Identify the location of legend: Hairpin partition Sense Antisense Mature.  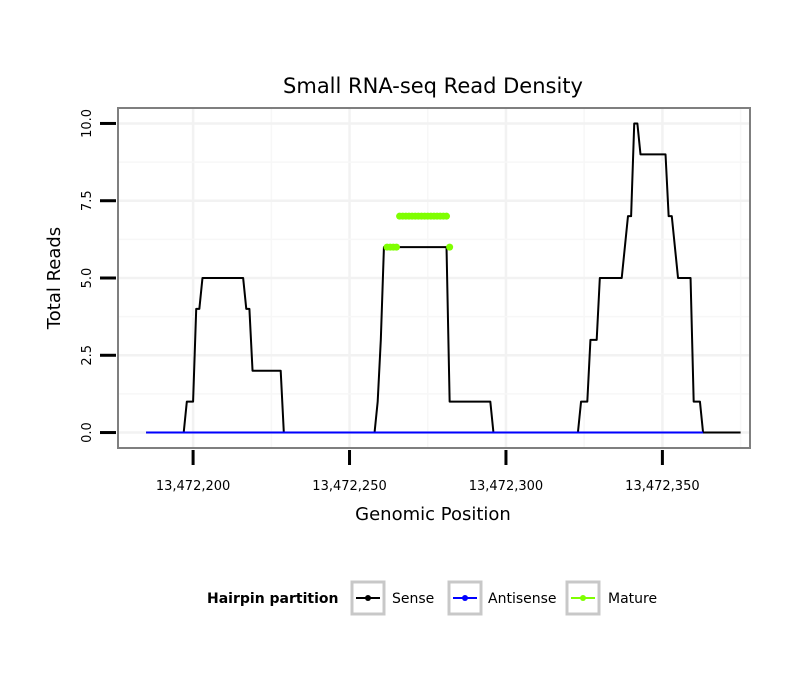
(432, 598).